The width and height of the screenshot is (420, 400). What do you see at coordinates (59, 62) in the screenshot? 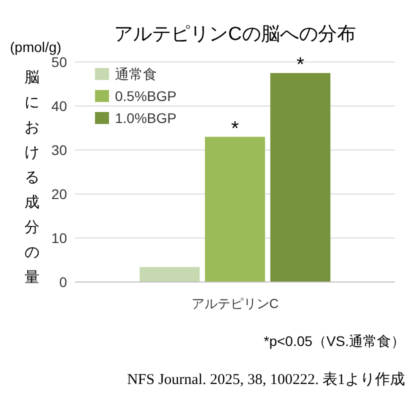
I see `y-tick-label: 50` at bounding box center [59, 62].